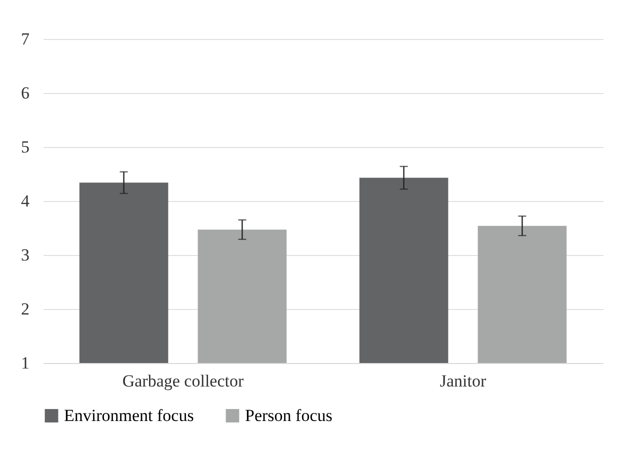 The width and height of the screenshot is (644, 469). Describe the element at coordinates (25, 93) in the screenshot. I see `y-tick-label: 6` at that location.